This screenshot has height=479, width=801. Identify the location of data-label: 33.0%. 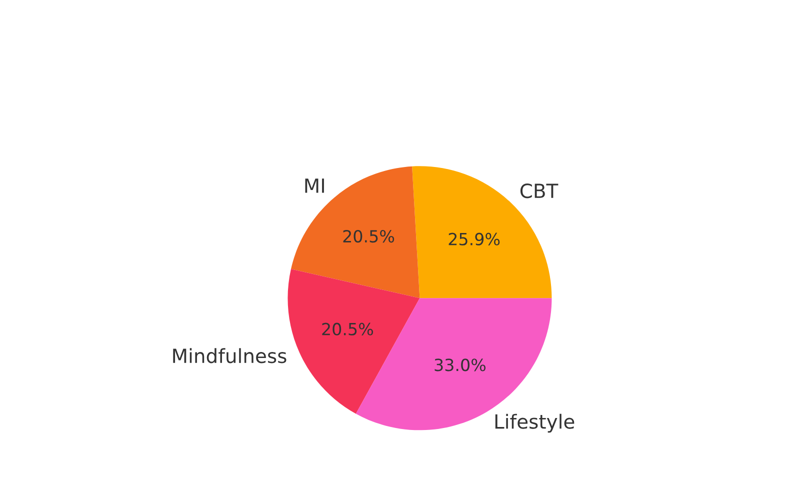
(460, 365).